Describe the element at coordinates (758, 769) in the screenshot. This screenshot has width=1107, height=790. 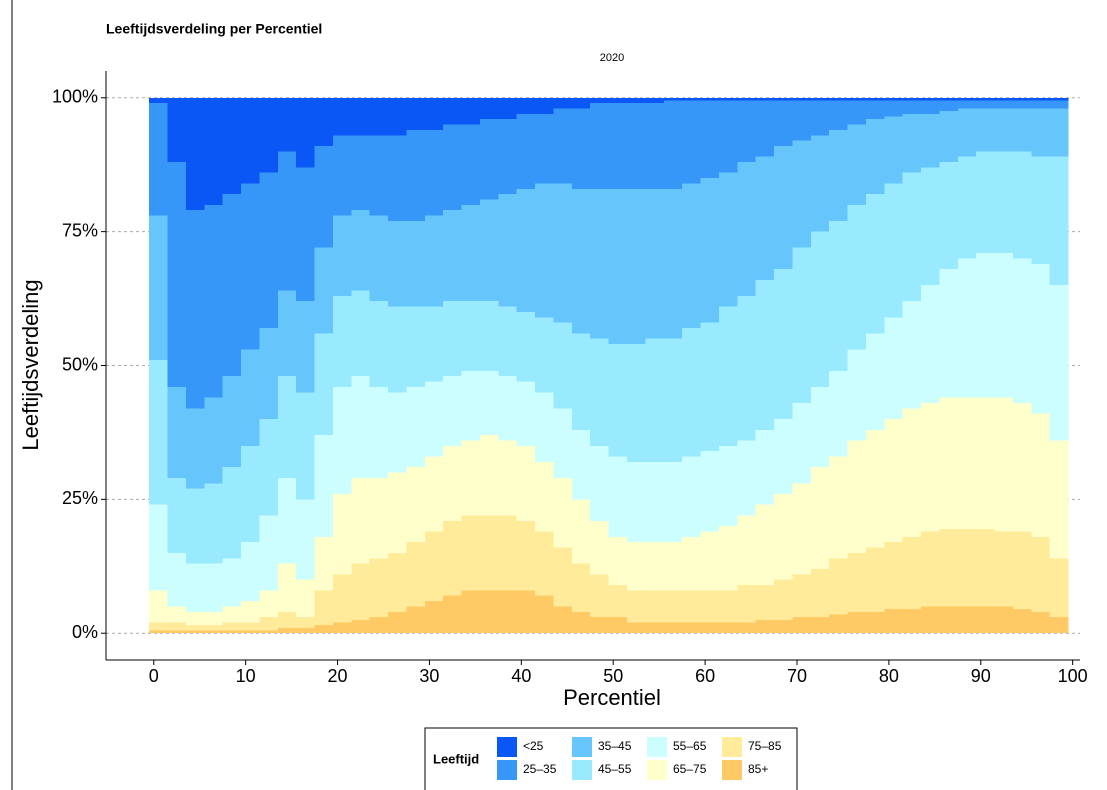
I see `legend-label: 85+` at that location.